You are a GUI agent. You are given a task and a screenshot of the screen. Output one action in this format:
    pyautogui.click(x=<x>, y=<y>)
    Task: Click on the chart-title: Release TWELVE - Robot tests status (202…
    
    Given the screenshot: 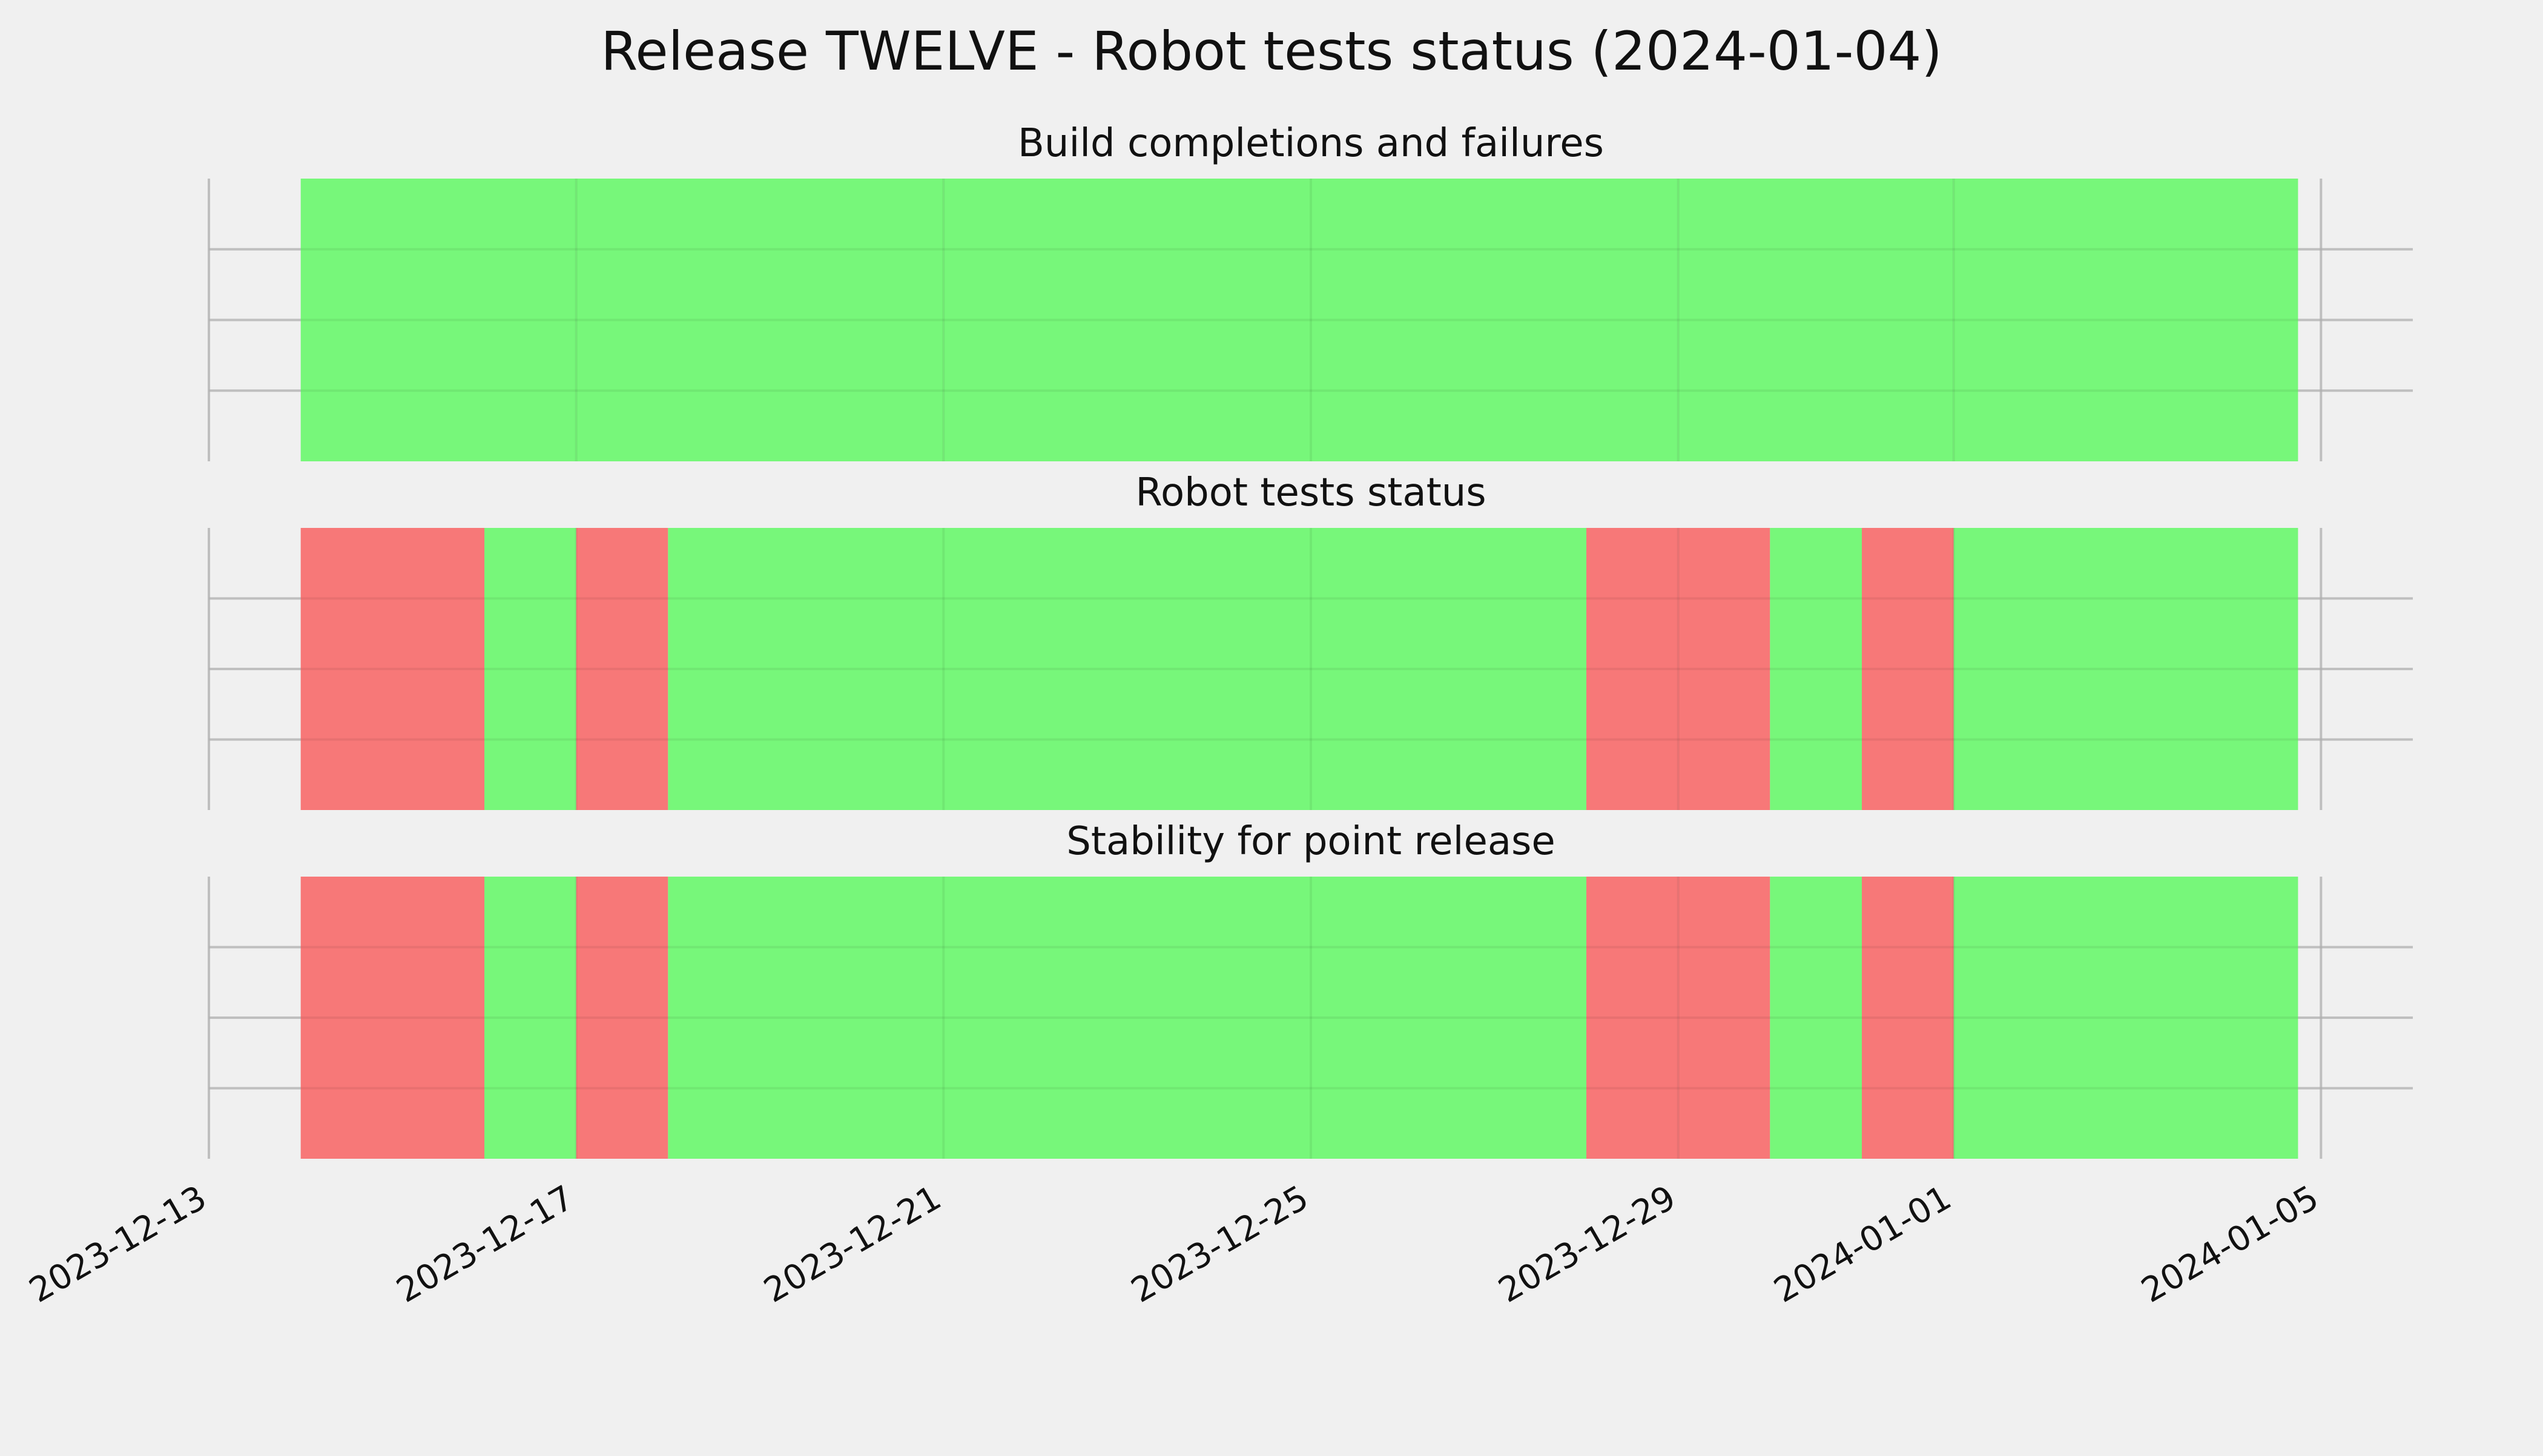 What is the action you would take?
    pyautogui.click(x=1271, y=51)
    